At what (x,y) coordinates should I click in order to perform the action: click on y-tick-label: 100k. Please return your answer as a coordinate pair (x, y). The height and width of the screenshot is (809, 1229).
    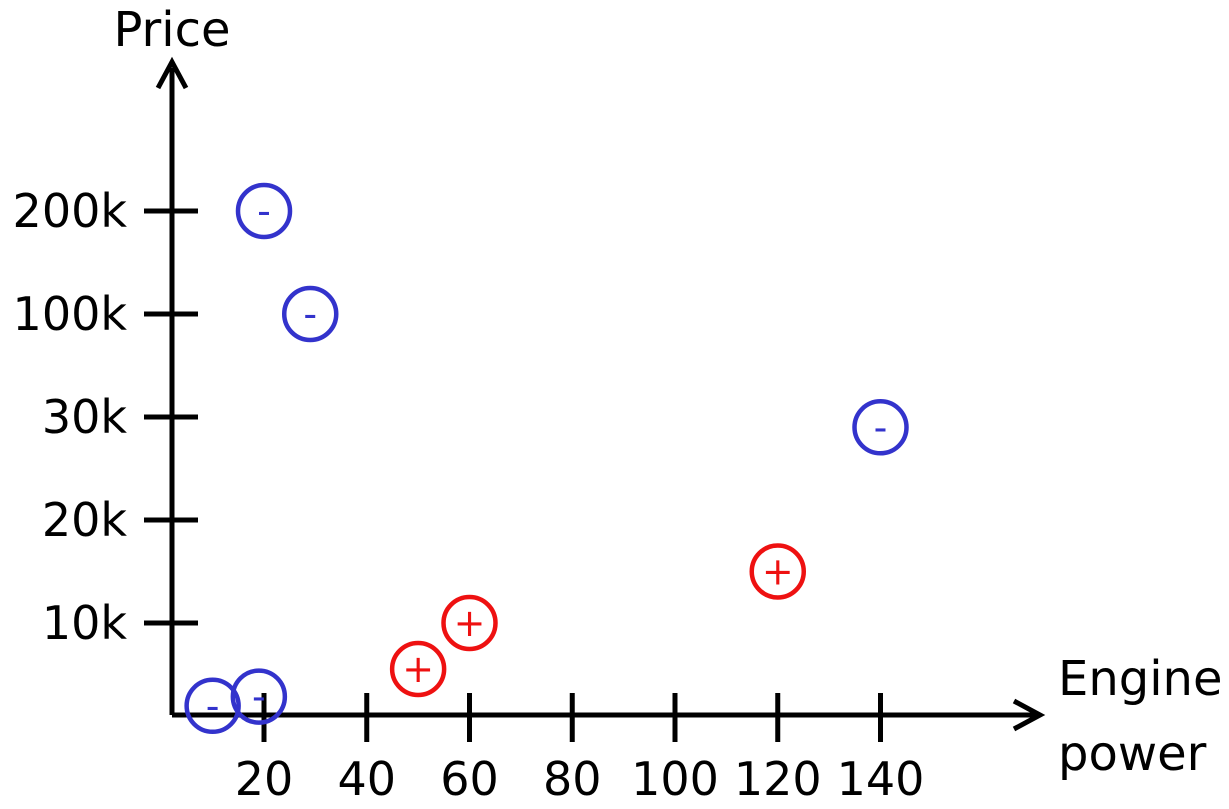
    Looking at the image, I should click on (70, 314).